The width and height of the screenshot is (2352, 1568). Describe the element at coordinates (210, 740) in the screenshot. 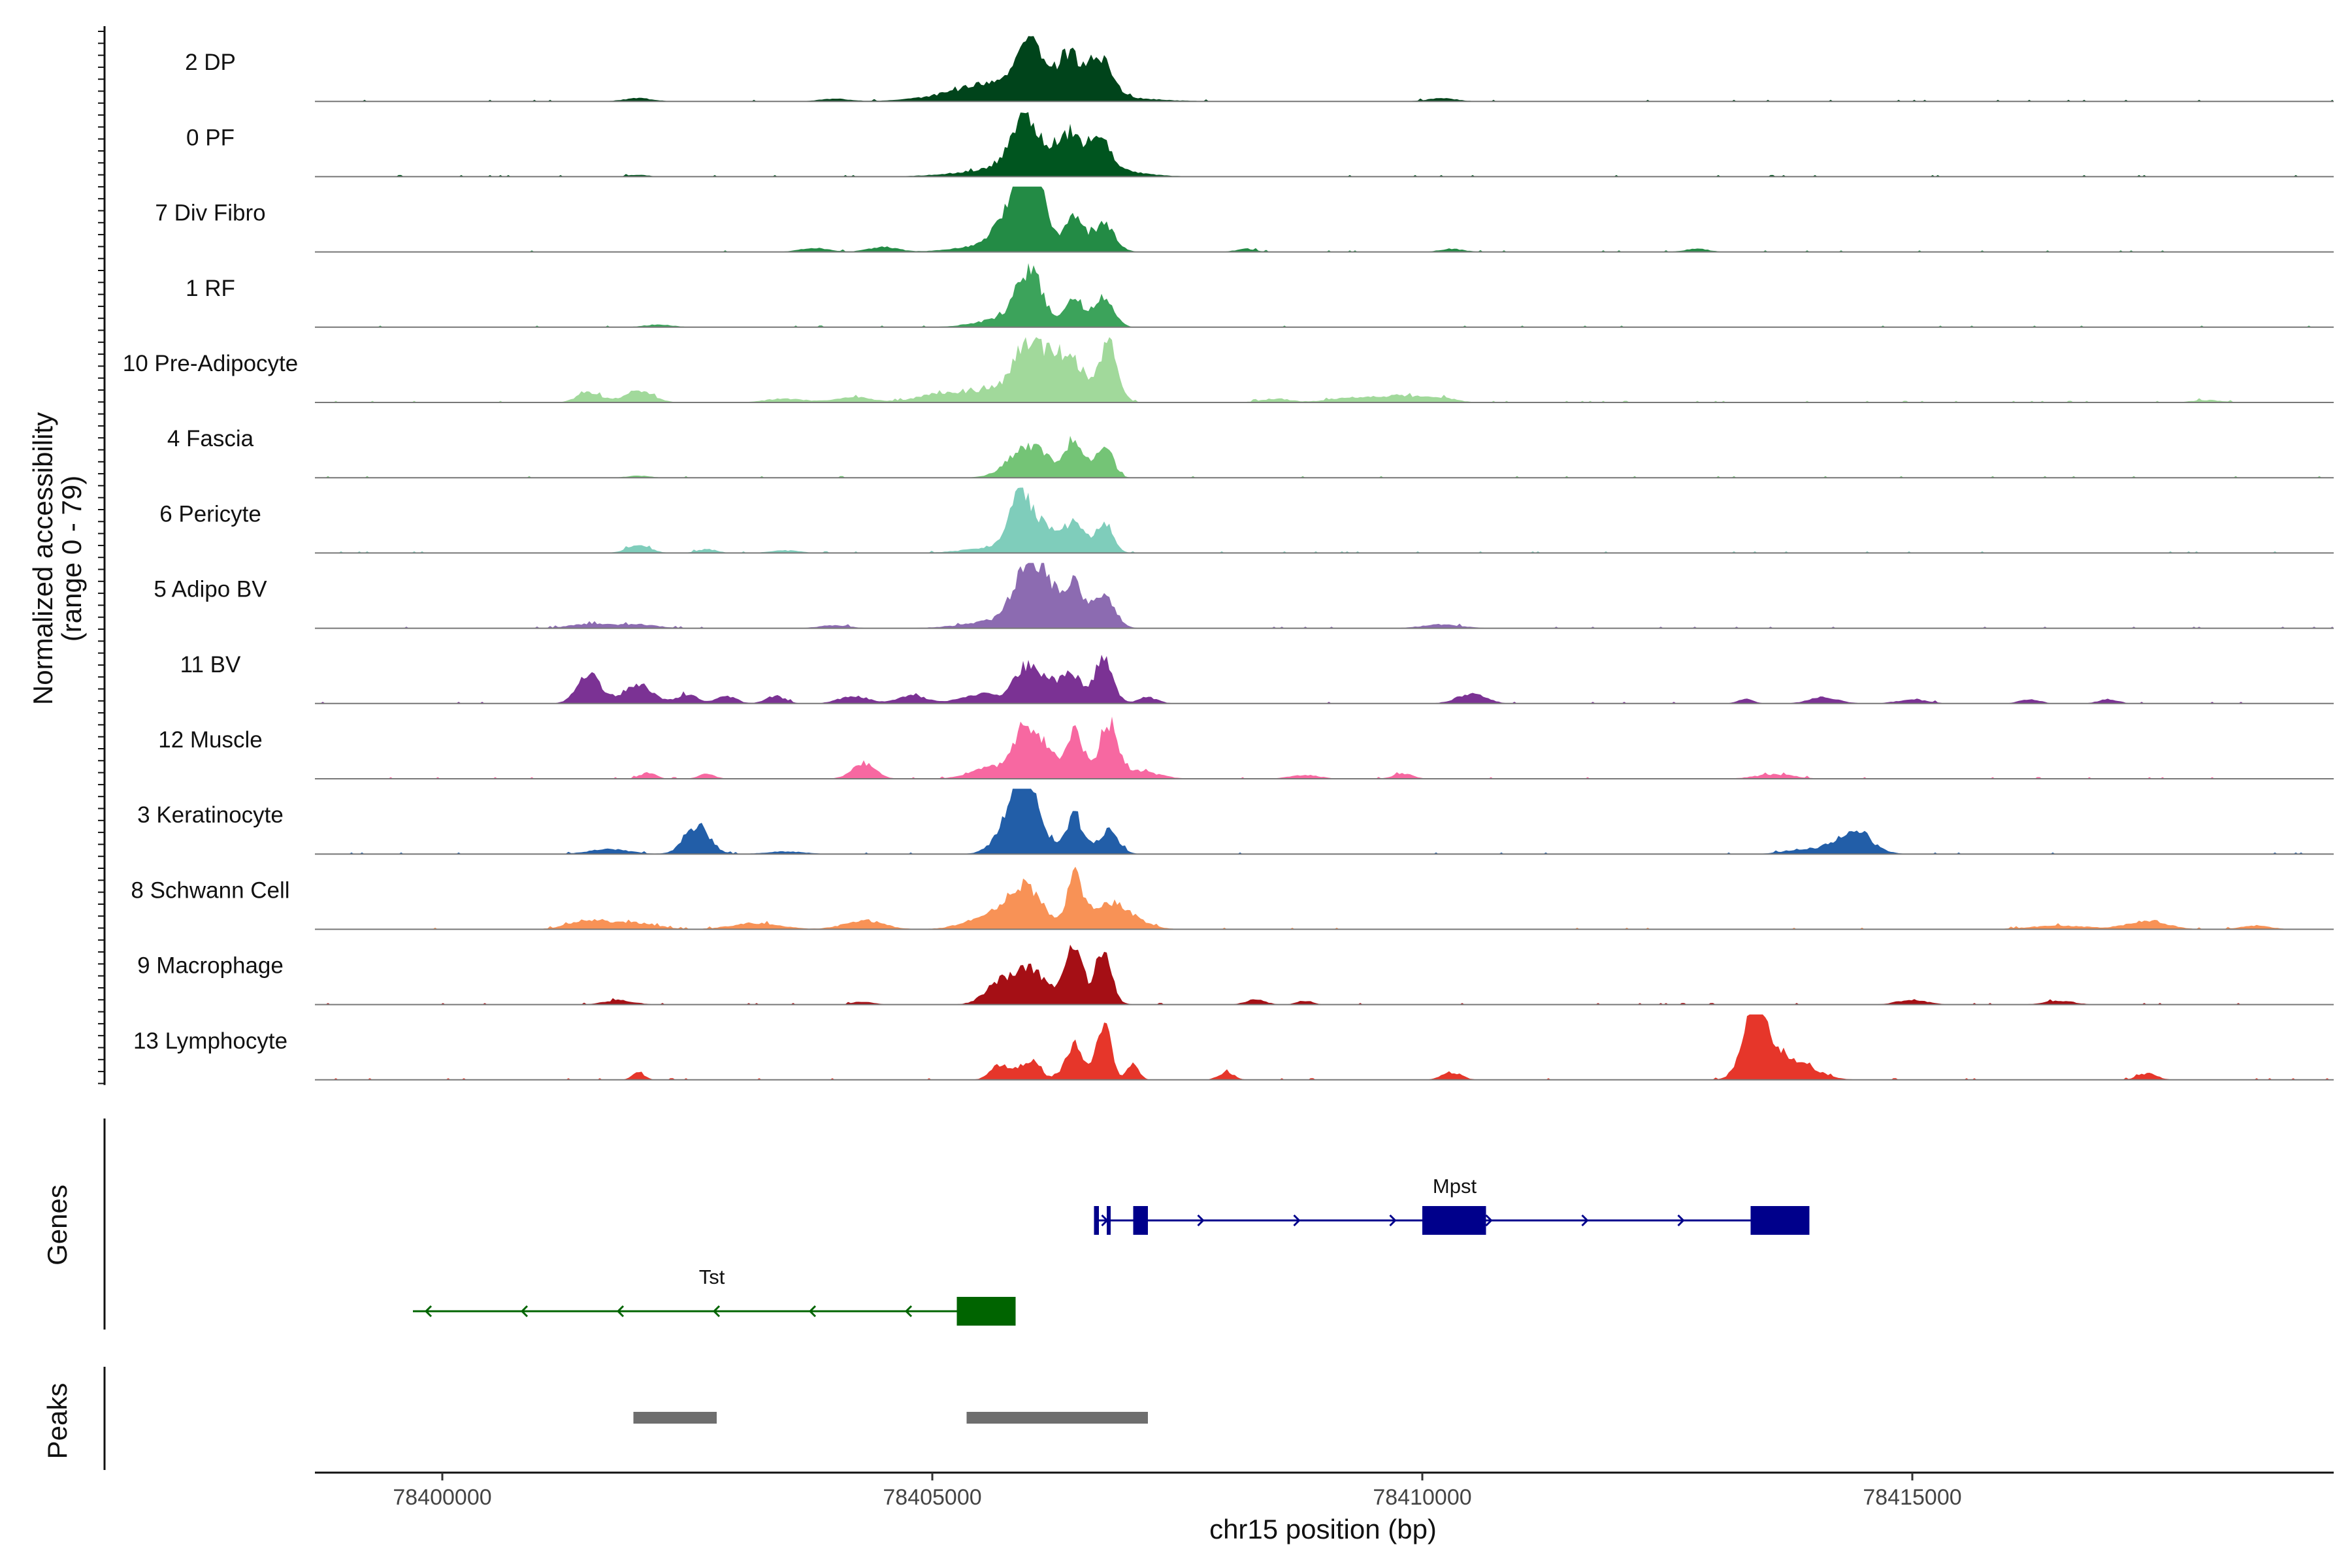

I see `track-label: 12 Muscle` at that location.